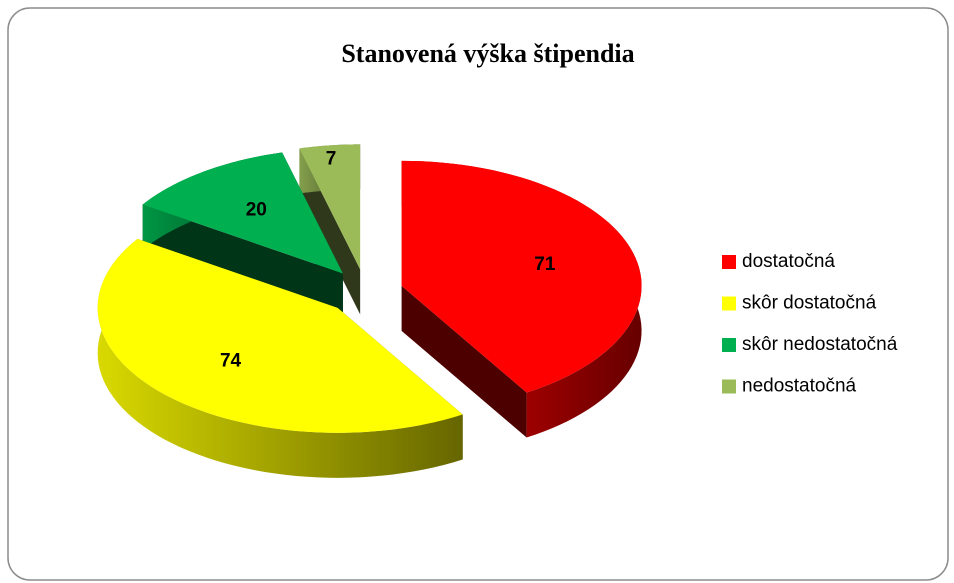 The image size is (954, 583). What do you see at coordinates (331, 159) in the screenshot?
I see `data-label: 7` at bounding box center [331, 159].